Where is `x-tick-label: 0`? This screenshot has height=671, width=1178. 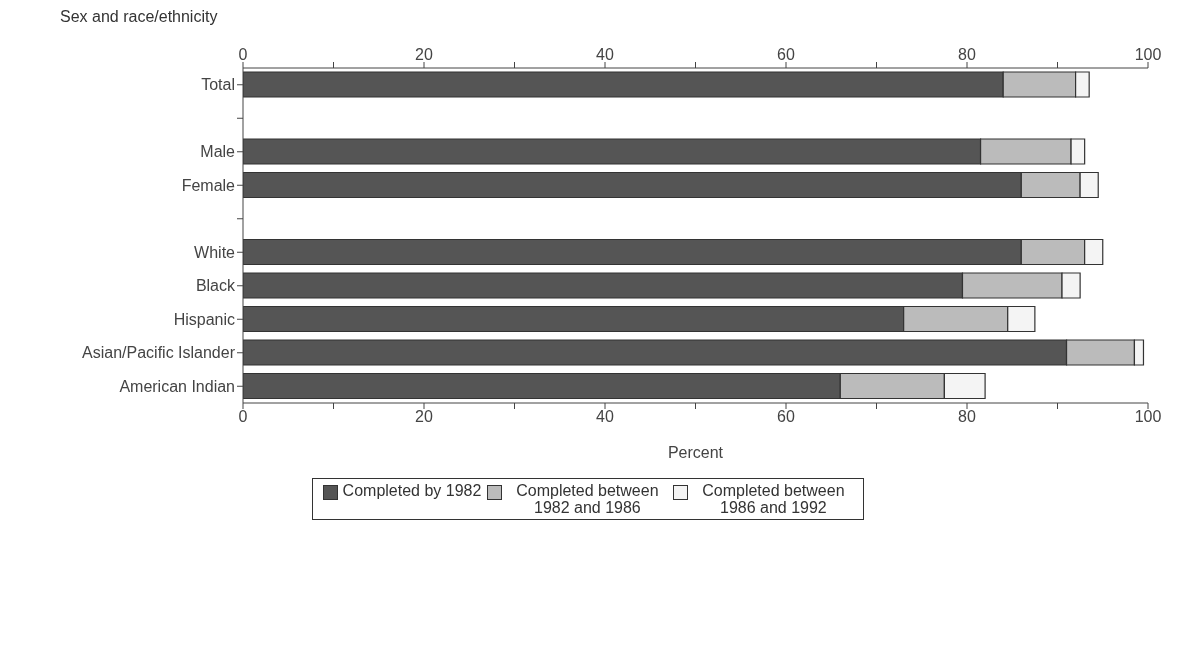
x-tick-label: 0 is located at coordinates (243, 54).